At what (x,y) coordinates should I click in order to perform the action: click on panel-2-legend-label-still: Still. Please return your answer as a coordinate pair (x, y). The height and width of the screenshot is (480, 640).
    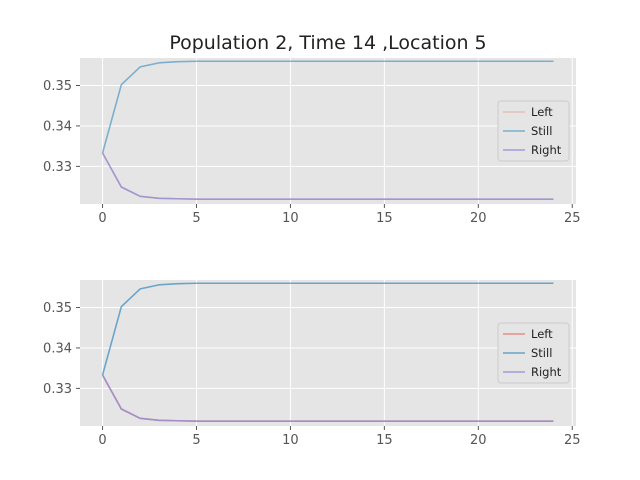
    Looking at the image, I should click on (541, 353).